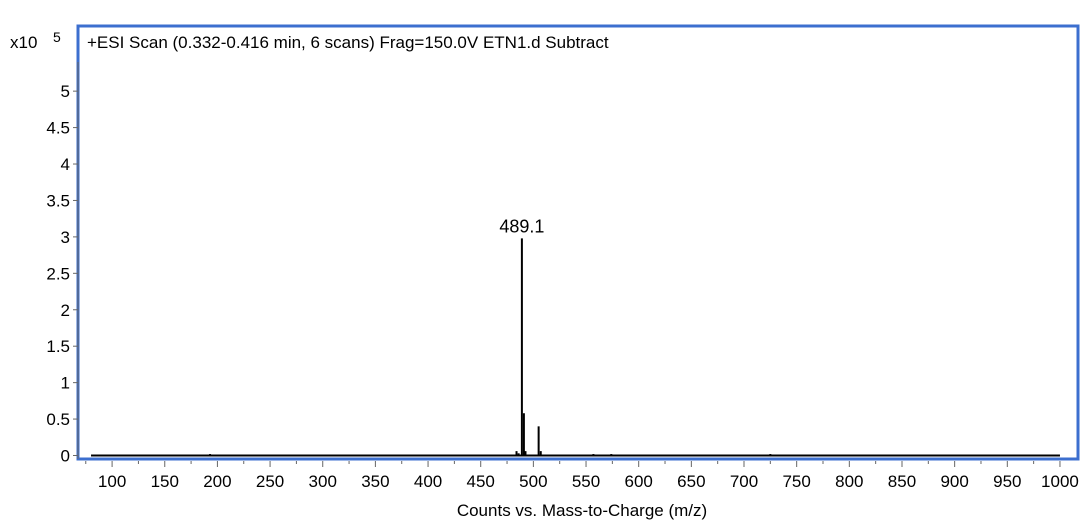  What do you see at coordinates (23, 42) in the screenshot?
I see `y-multiplier-base: x10` at bounding box center [23, 42].